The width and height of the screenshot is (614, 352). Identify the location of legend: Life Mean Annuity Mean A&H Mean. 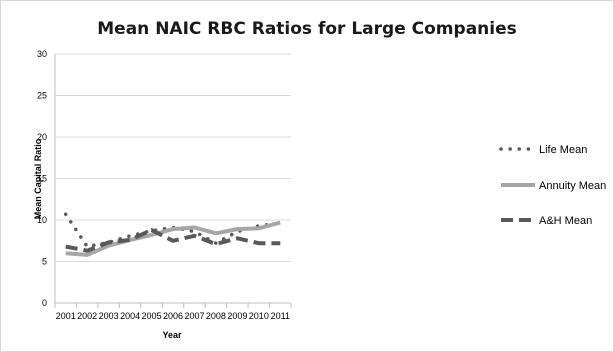
(552, 185).